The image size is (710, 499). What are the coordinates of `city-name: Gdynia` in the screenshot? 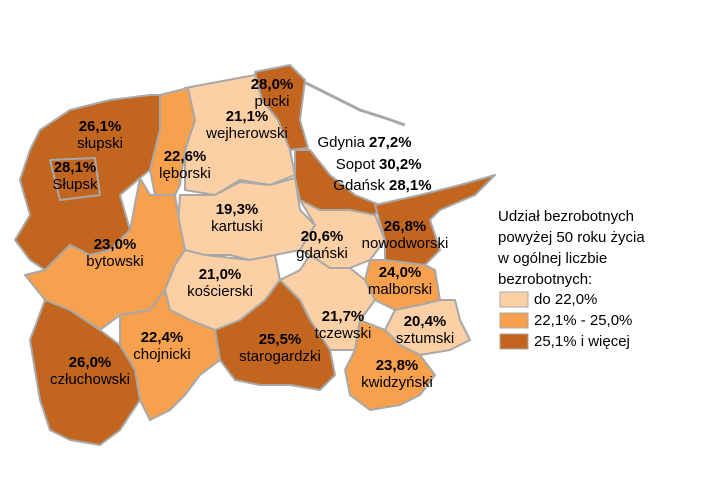 It's located at (341, 142).